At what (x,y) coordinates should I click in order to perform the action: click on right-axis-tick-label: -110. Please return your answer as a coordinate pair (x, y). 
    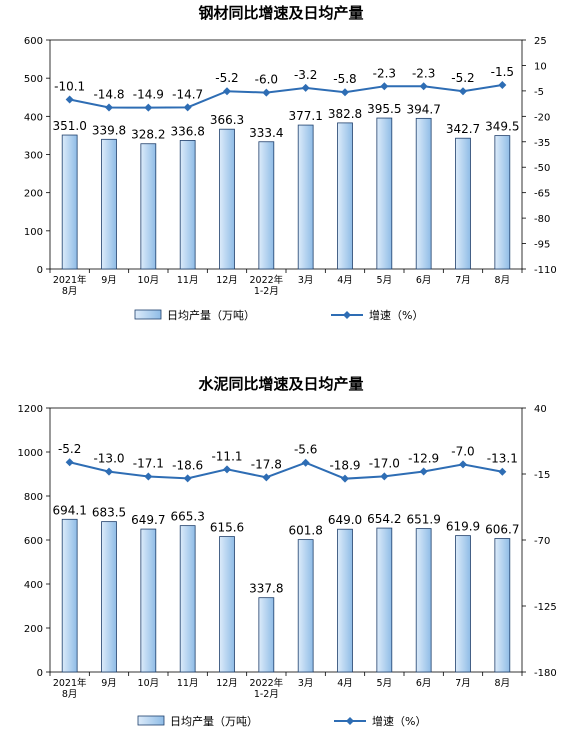
    Looking at the image, I should click on (545, 270).